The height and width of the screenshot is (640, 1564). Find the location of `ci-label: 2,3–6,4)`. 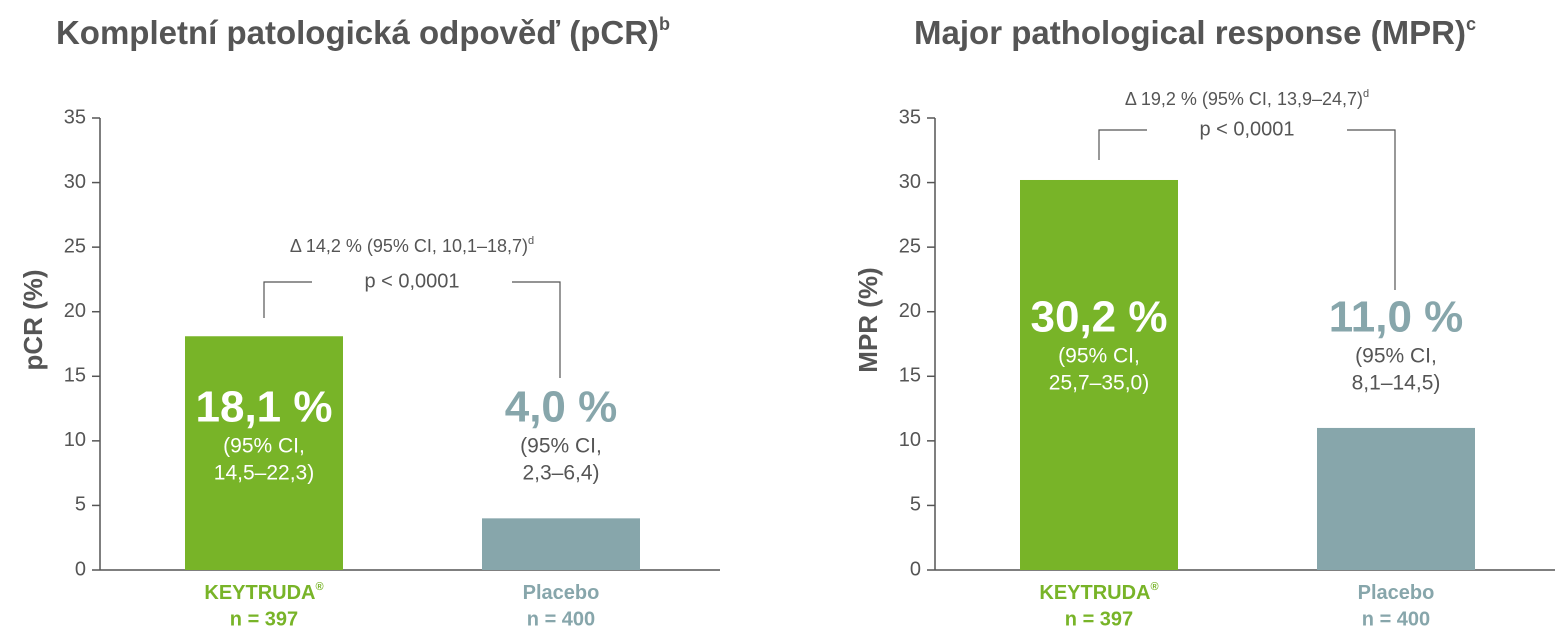

ci-label: 2,3–6,4) is located at coordinates (560, 473).